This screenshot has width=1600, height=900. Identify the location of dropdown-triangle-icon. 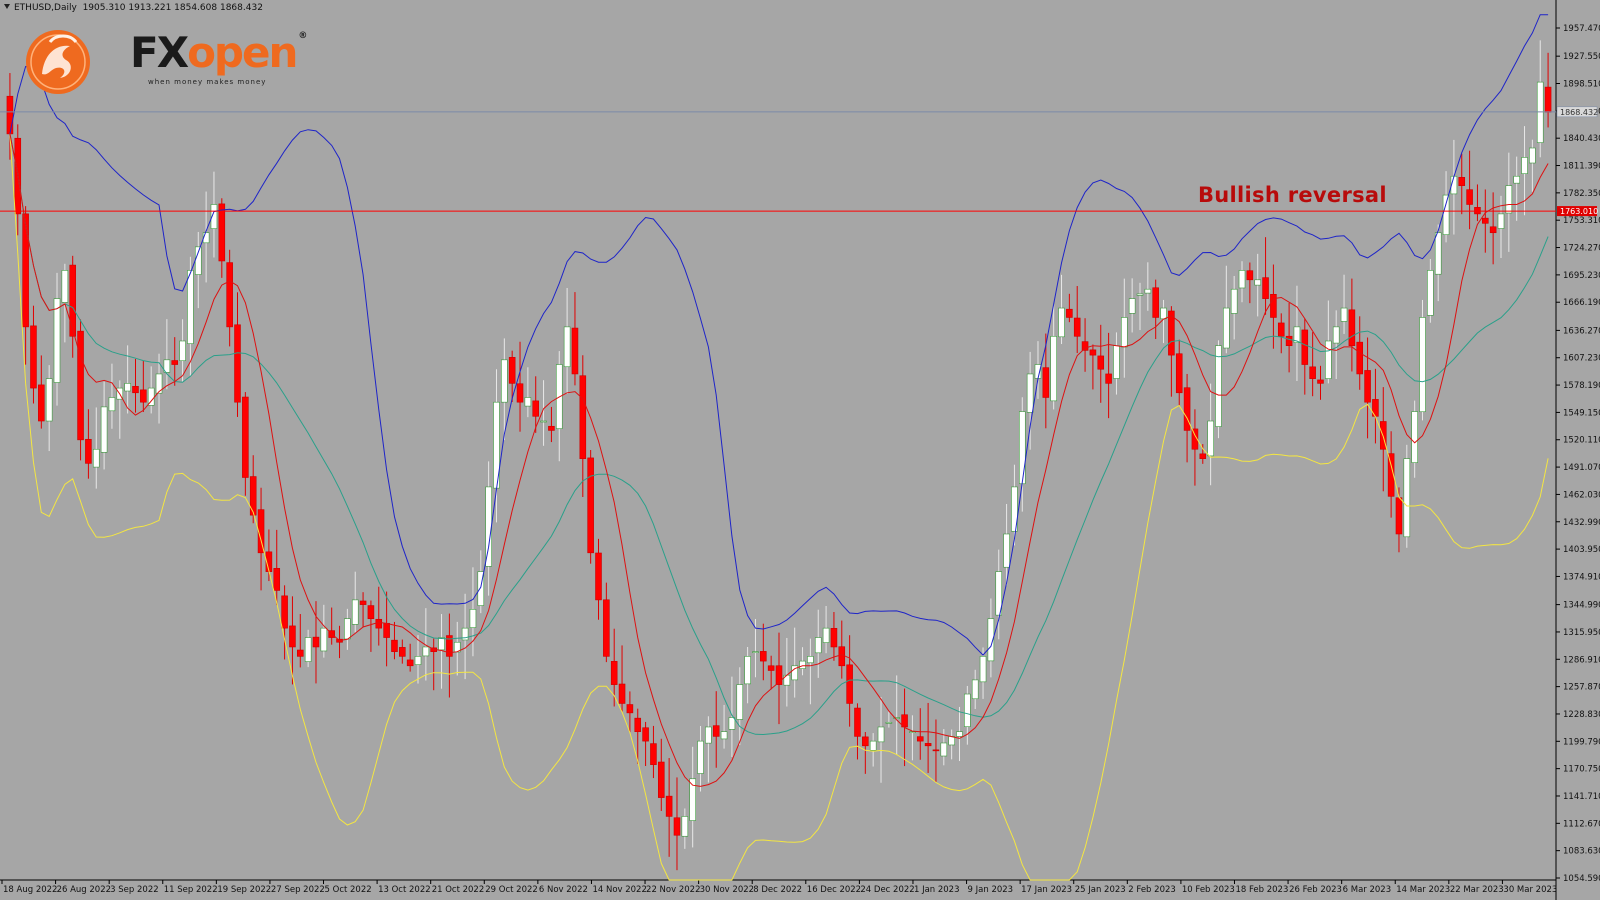
(7, 6).